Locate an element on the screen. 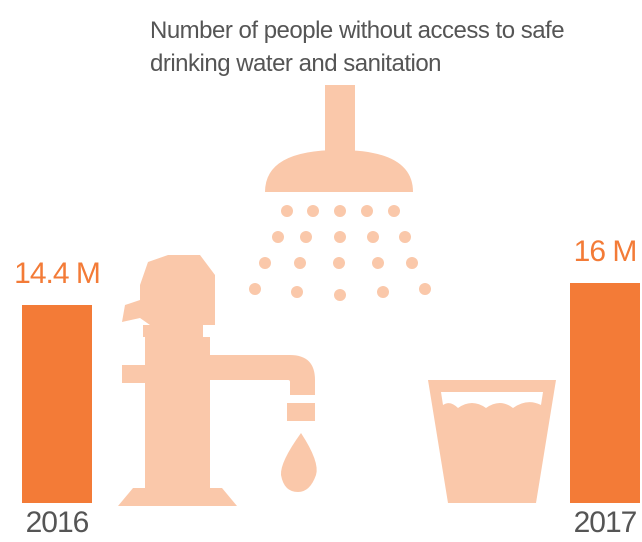 The width and height of the screenshot is (642, 542). x-tick-label: 2016 is located at coordinates (57, 522).